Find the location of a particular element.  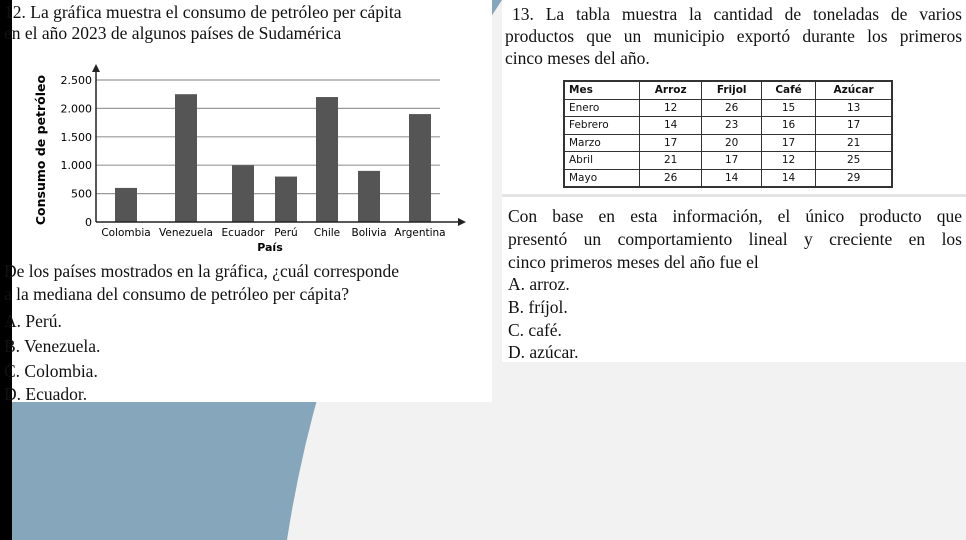

y-tick-label: 0 is located at coordinates (88, 222).